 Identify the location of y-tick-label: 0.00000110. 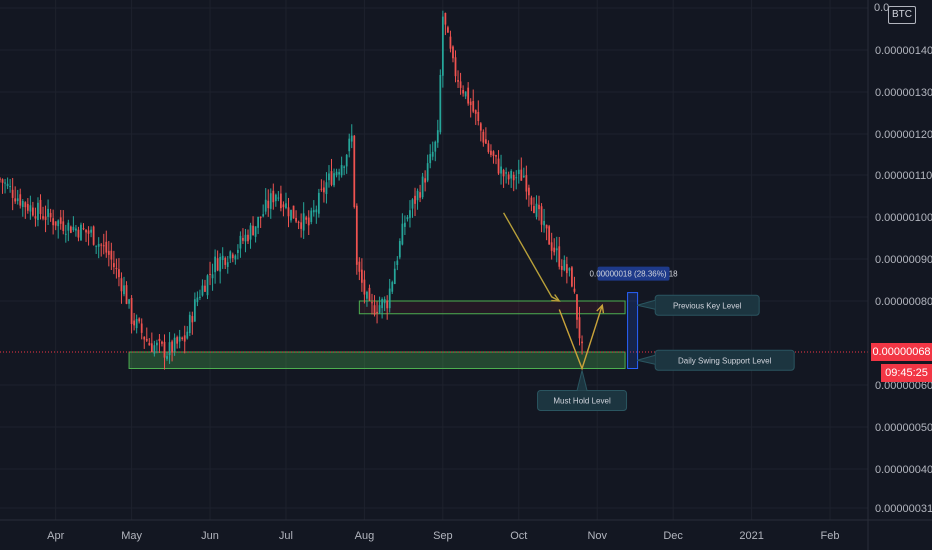
(903, 176).